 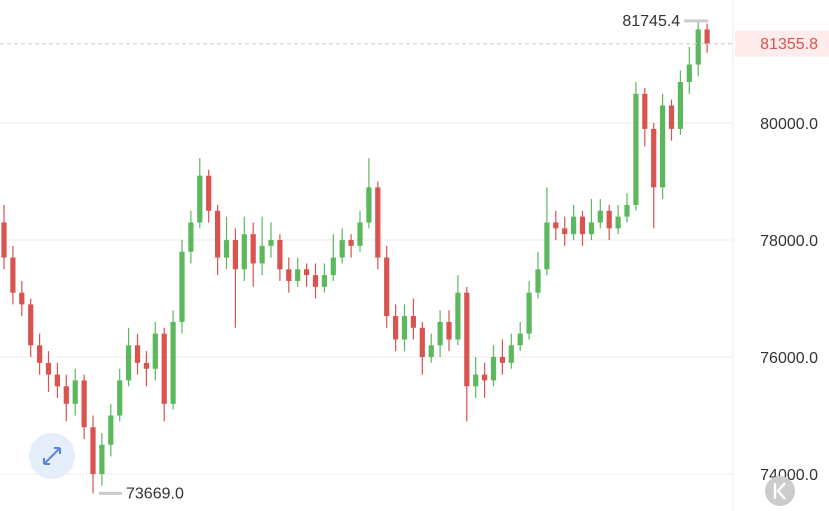 What do you see at coordinates (789, 241) in the screenshot?
I see `y-tick-label: 78000.0` at bounding box center [789, 241].